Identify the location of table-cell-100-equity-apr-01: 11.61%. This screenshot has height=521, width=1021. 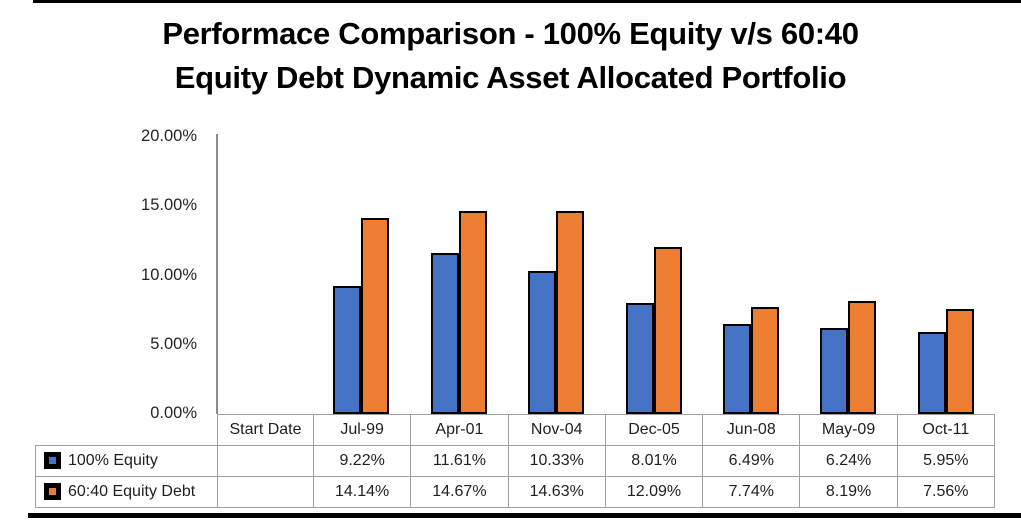
(459, 461).